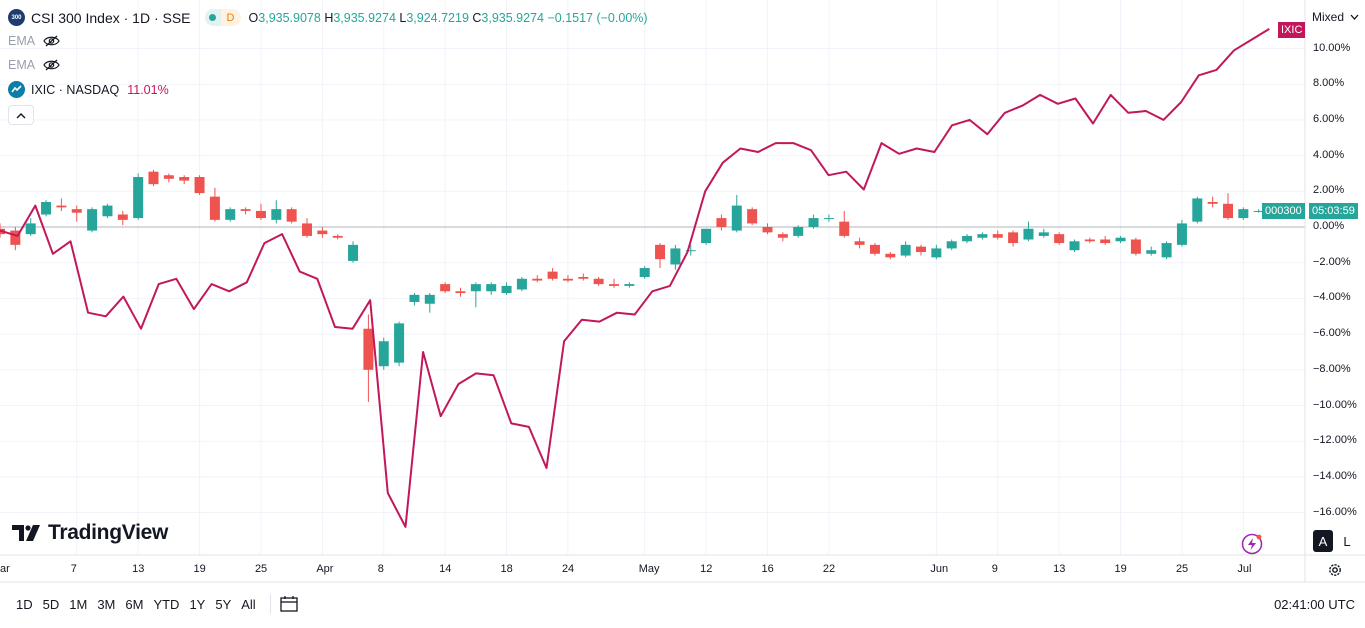  What do you see at coordinates (223, 604) in the screenshot?
I see `range-button-5y: 5Y` at bounding box center [223, 604].